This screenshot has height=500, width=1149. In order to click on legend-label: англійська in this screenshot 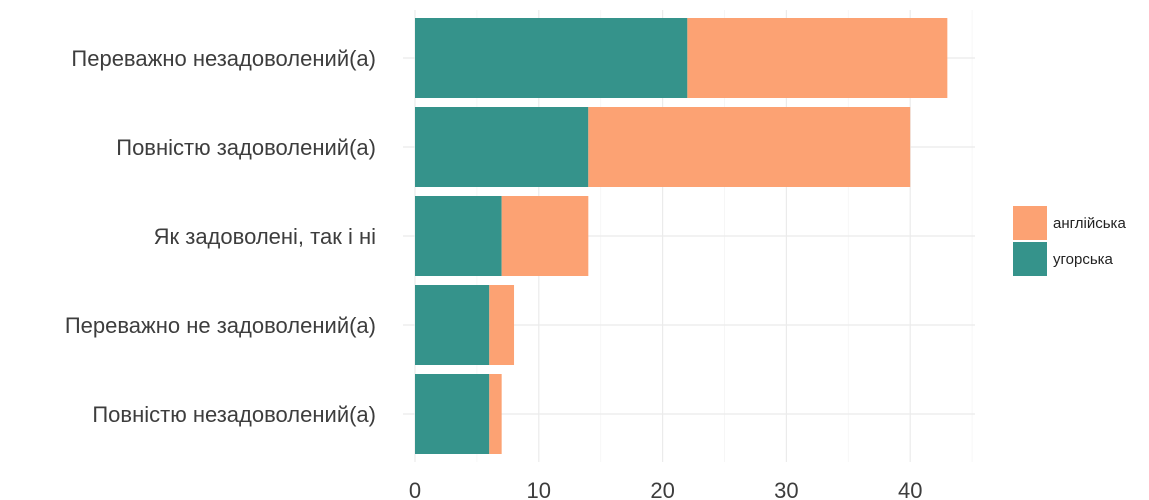, I will do `click(1089, 223)`.